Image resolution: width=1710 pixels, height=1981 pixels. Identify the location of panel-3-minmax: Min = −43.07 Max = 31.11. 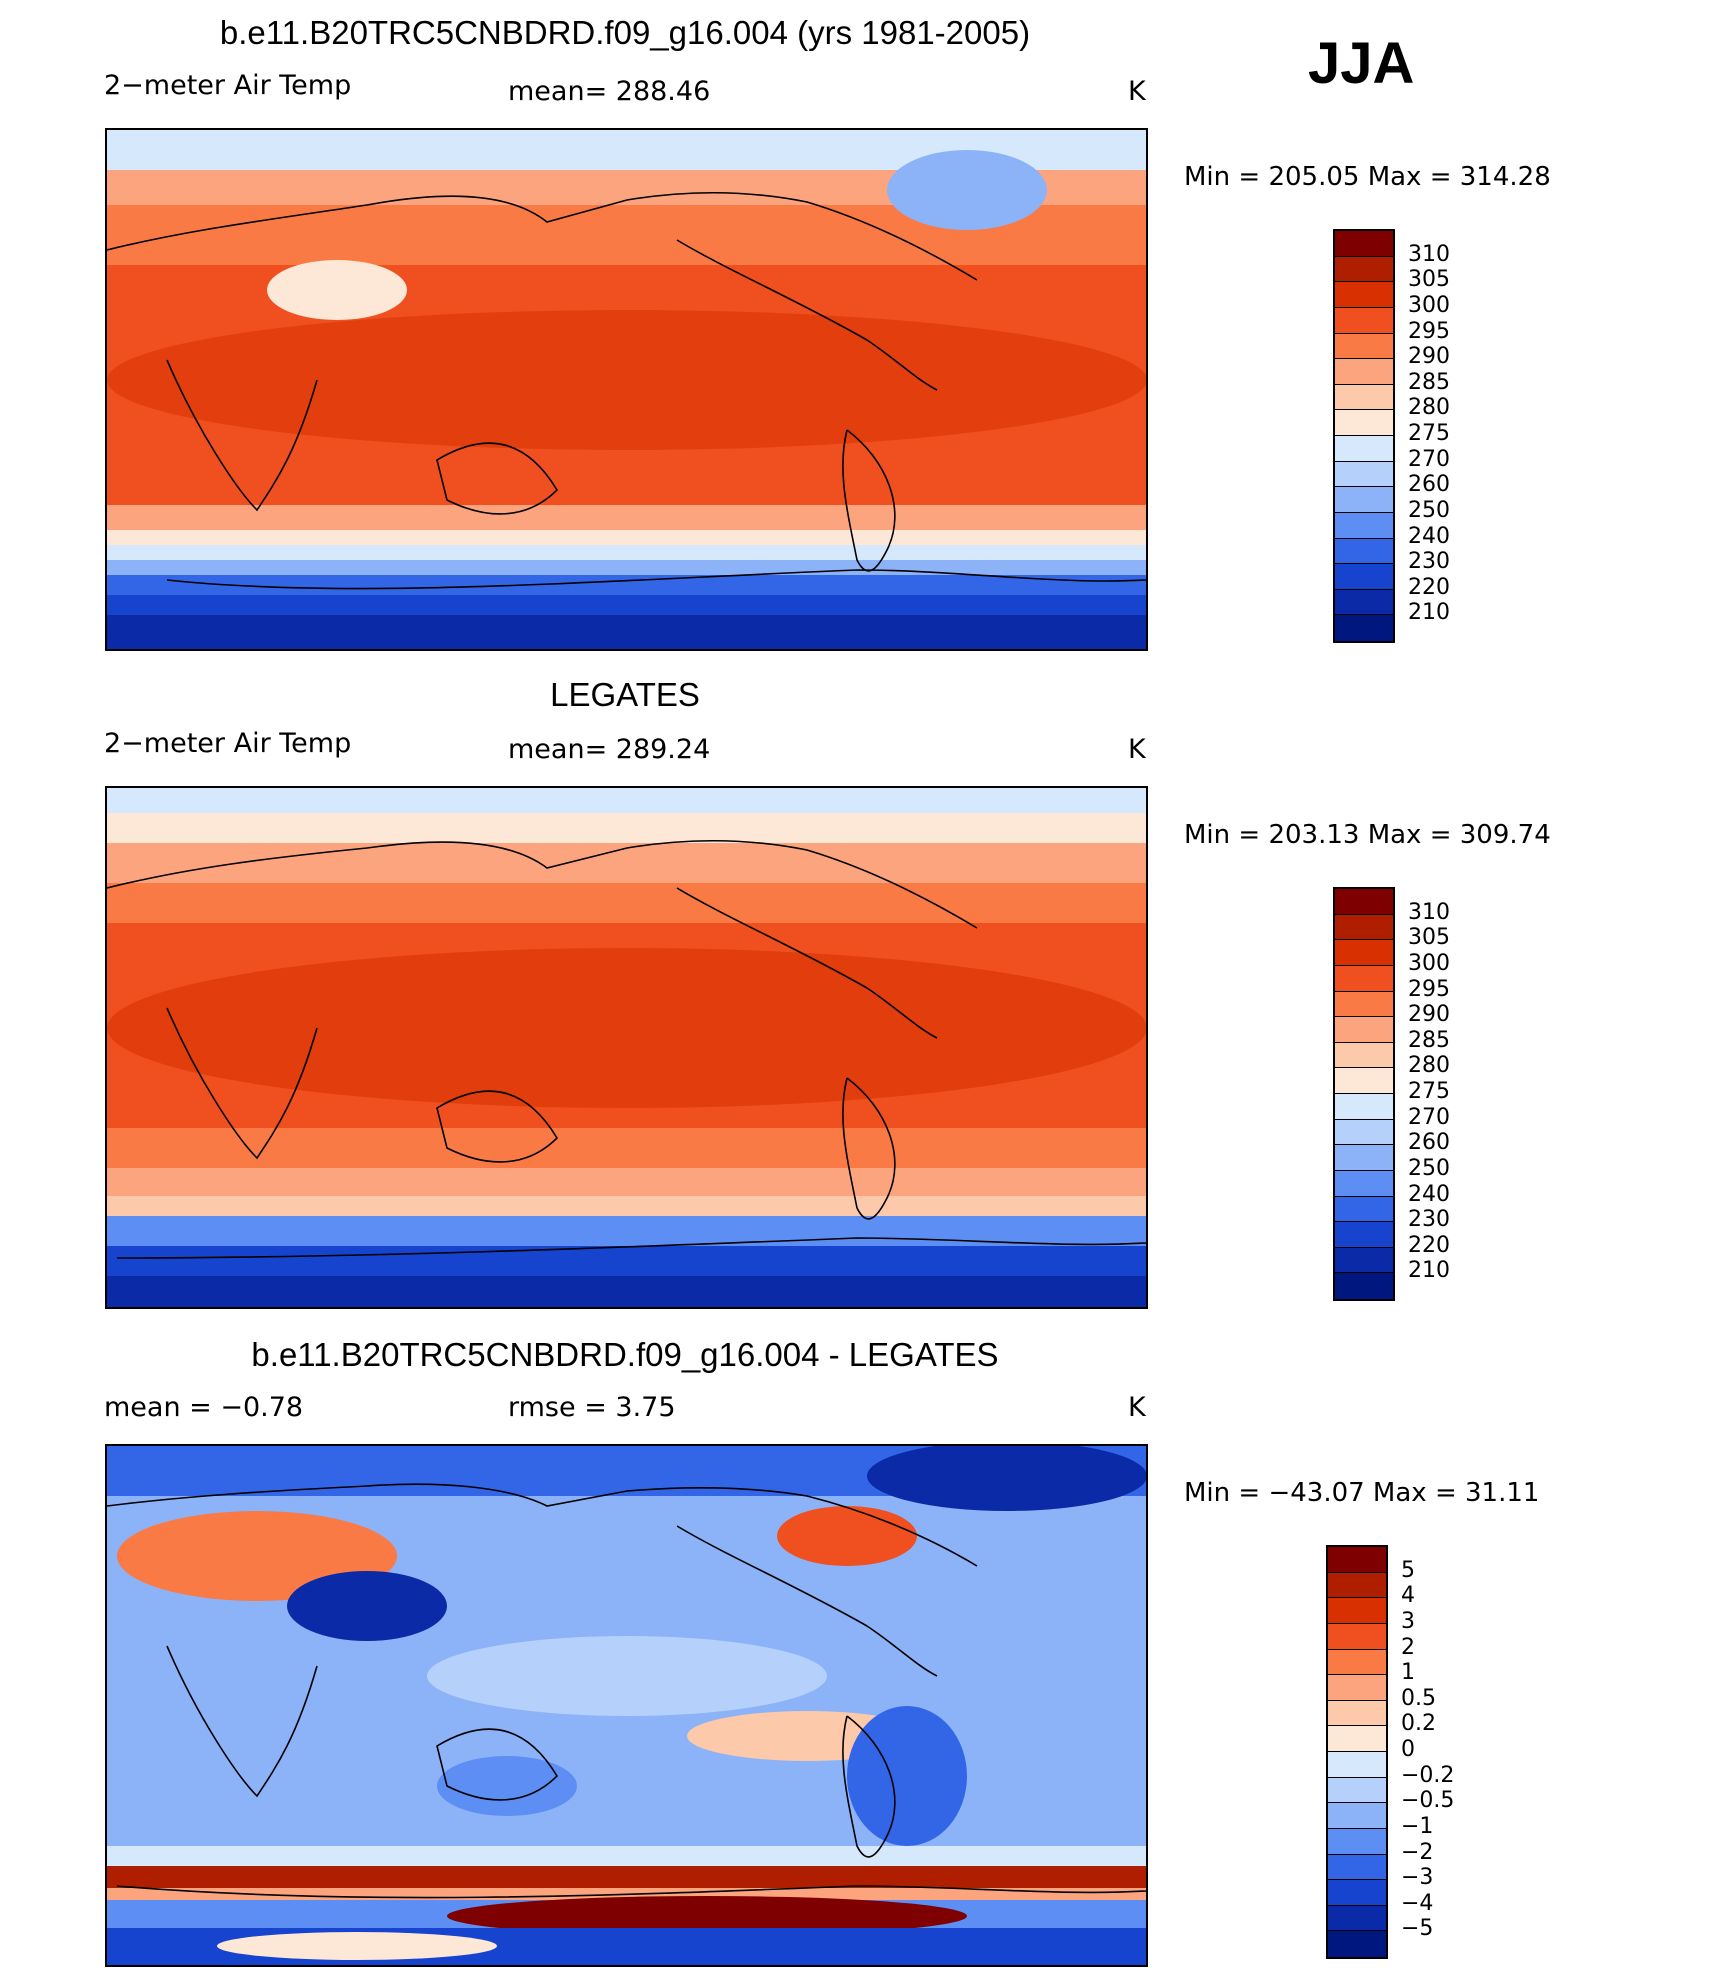
(1362, 1493).